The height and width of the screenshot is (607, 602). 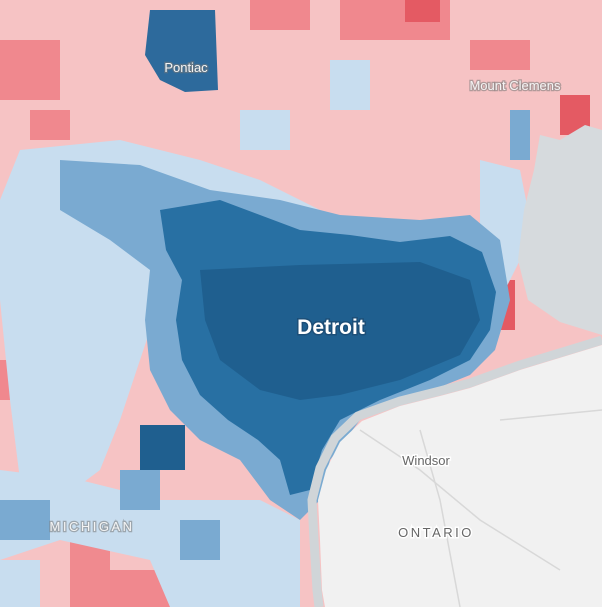 I want to click on roads, so click(x=480, y=508).